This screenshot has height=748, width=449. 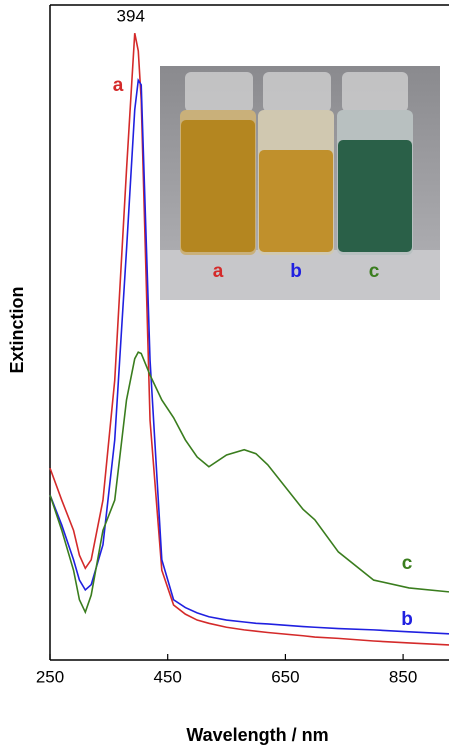 What do you see at coordinates (257, 735) in the screenshot?
I see `x-axis-label: Wavelength / nm` at bounding box center [257, 735].